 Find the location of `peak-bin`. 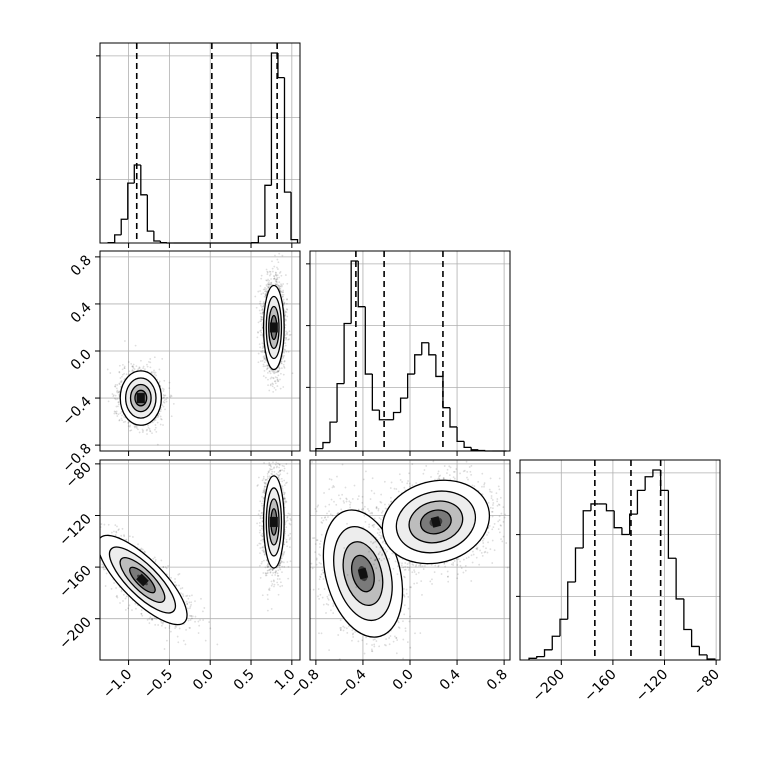

peak-bin is located at coordinates (273, 327).